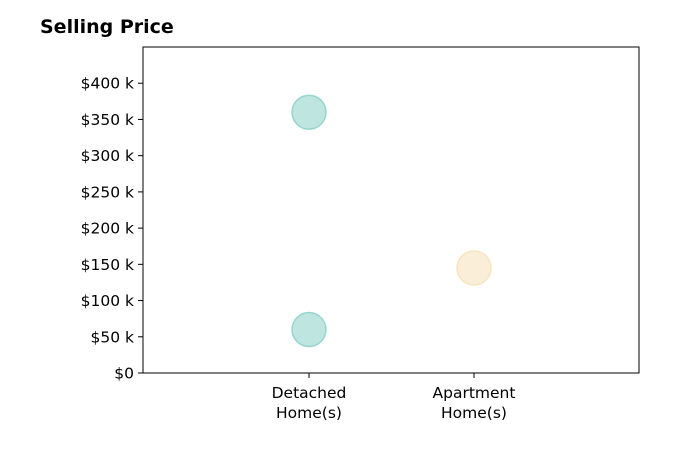  What do you see at coordinates (394, 397) in the screenshot?
I see `x-axis: Detached Home(s) Apartment Home(s)` at bounding box center [394, 397].